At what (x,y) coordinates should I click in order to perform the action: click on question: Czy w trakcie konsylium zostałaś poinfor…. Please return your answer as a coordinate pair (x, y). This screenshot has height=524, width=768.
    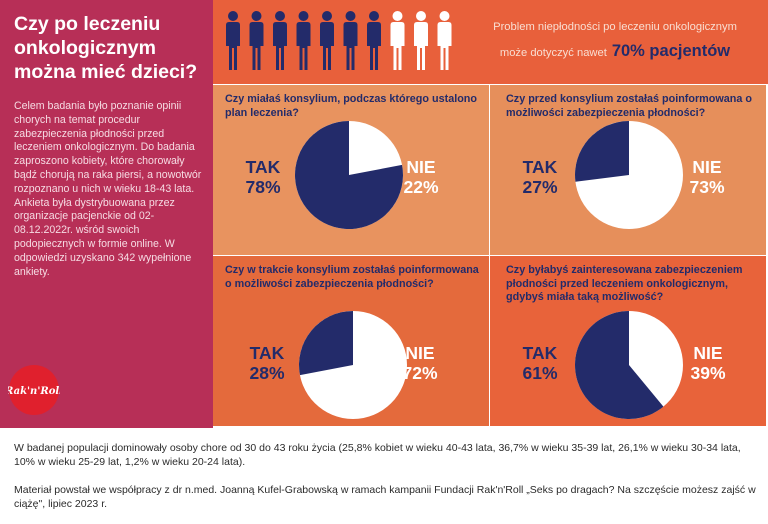
    Looking at the image, I should click on (352, 277).